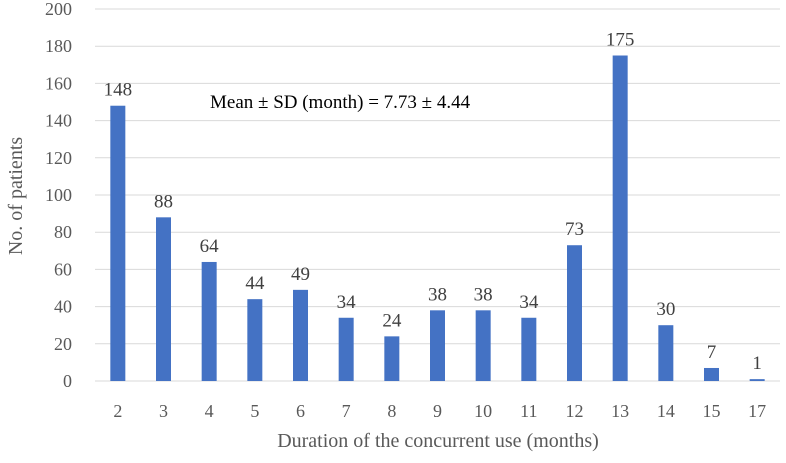  I want to click on data-label-11: 34, so click(529, 302).